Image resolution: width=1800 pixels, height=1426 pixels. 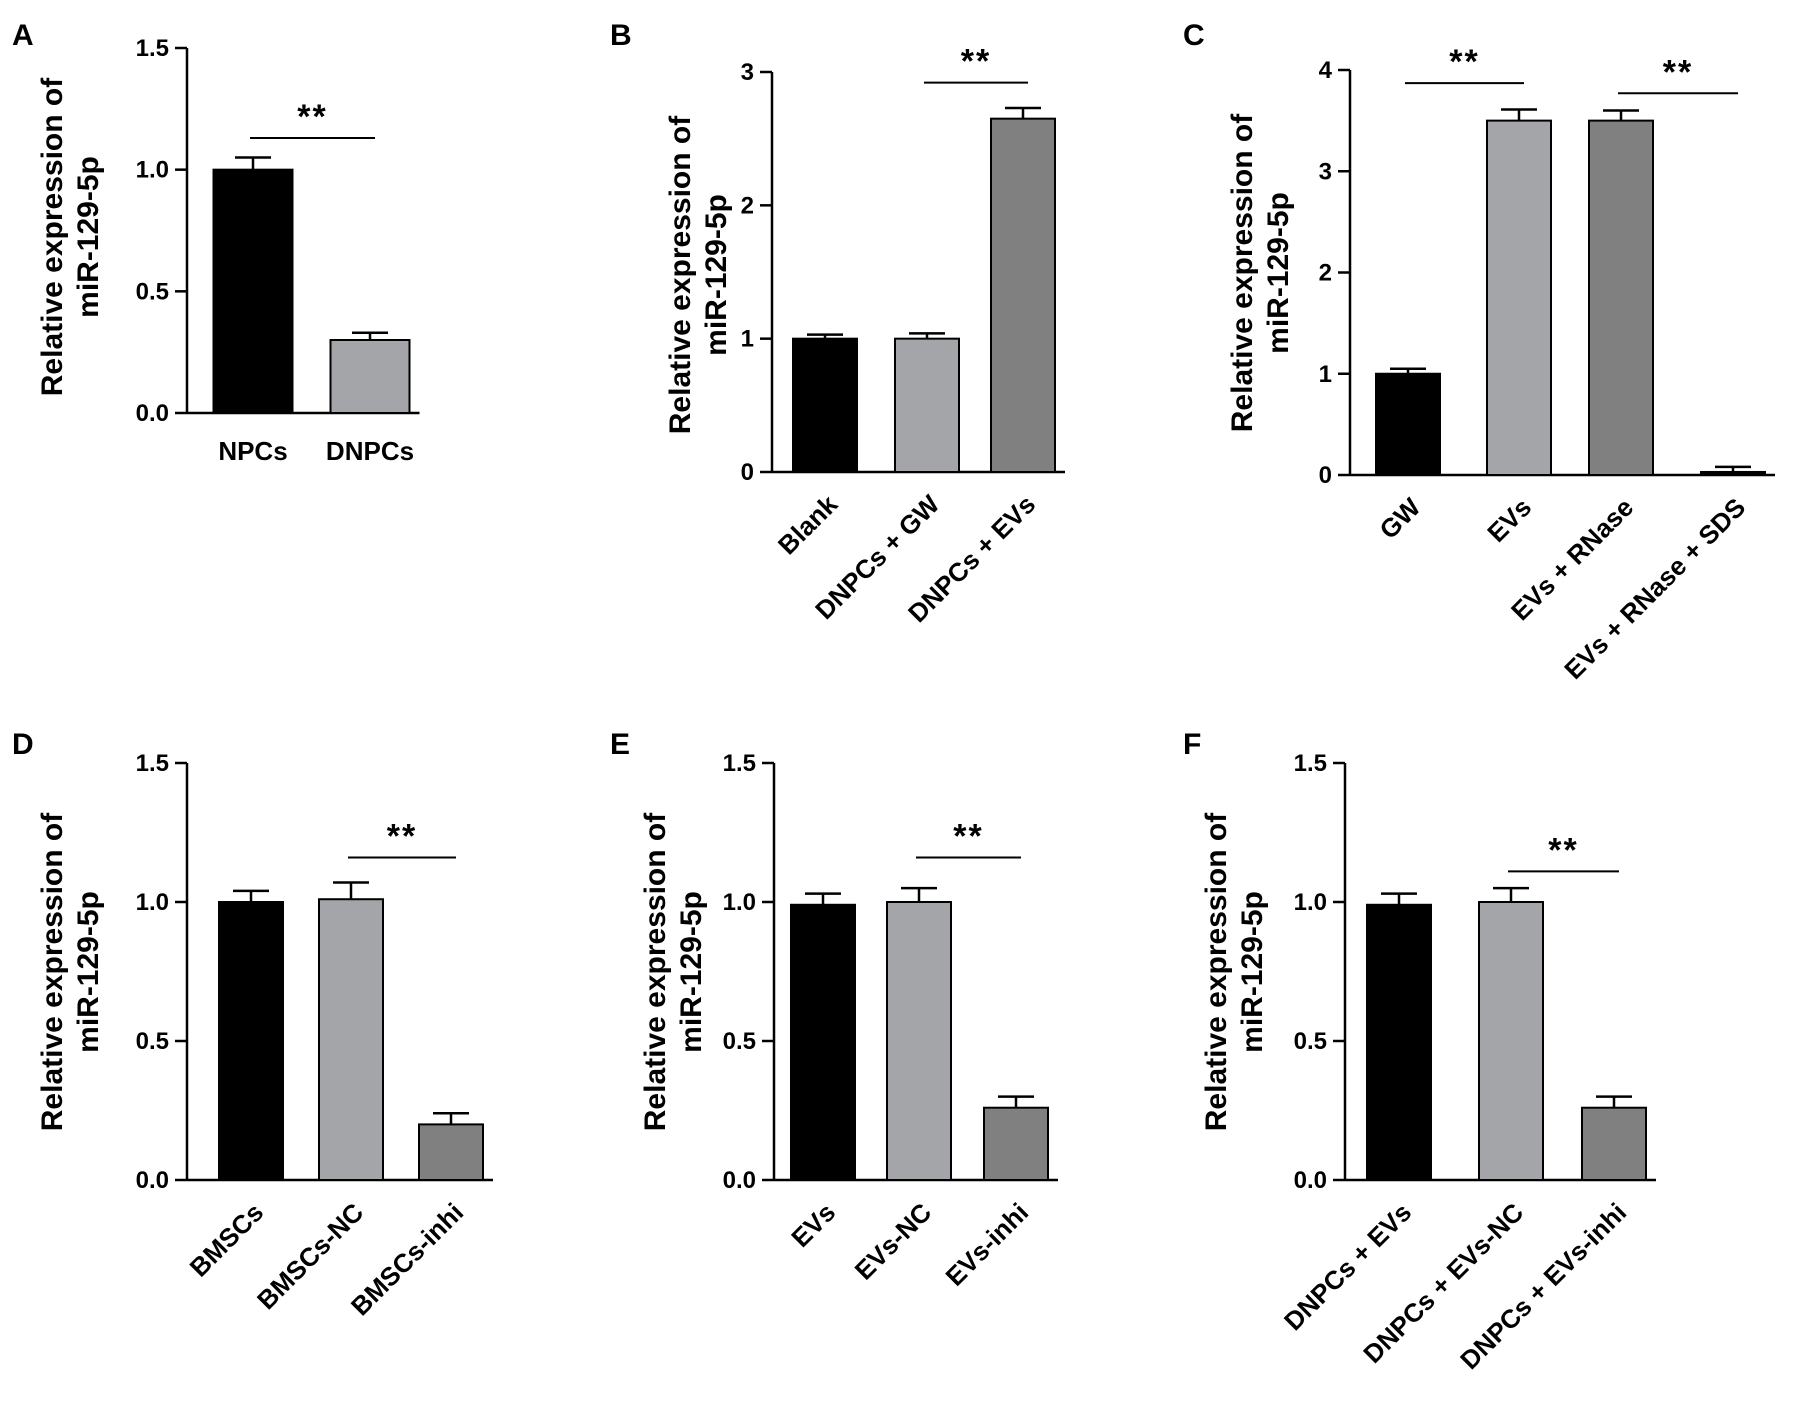 What do you see at coordinates (986, 1244) in the screenshot?
I see `x-category-label: EVs-inhi` at bounding box center [986, 1244].